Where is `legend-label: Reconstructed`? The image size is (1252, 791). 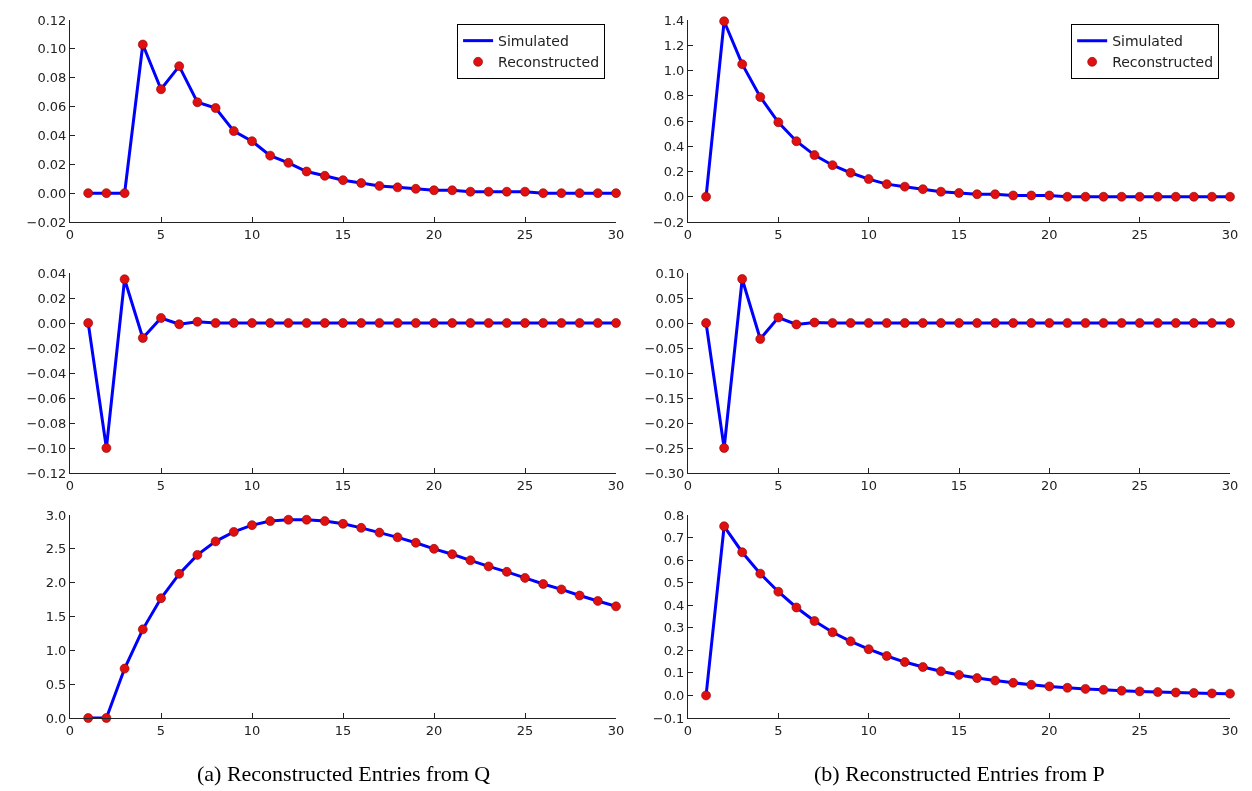 legend-label: Reconstructed is located at coordinates (549, 62).